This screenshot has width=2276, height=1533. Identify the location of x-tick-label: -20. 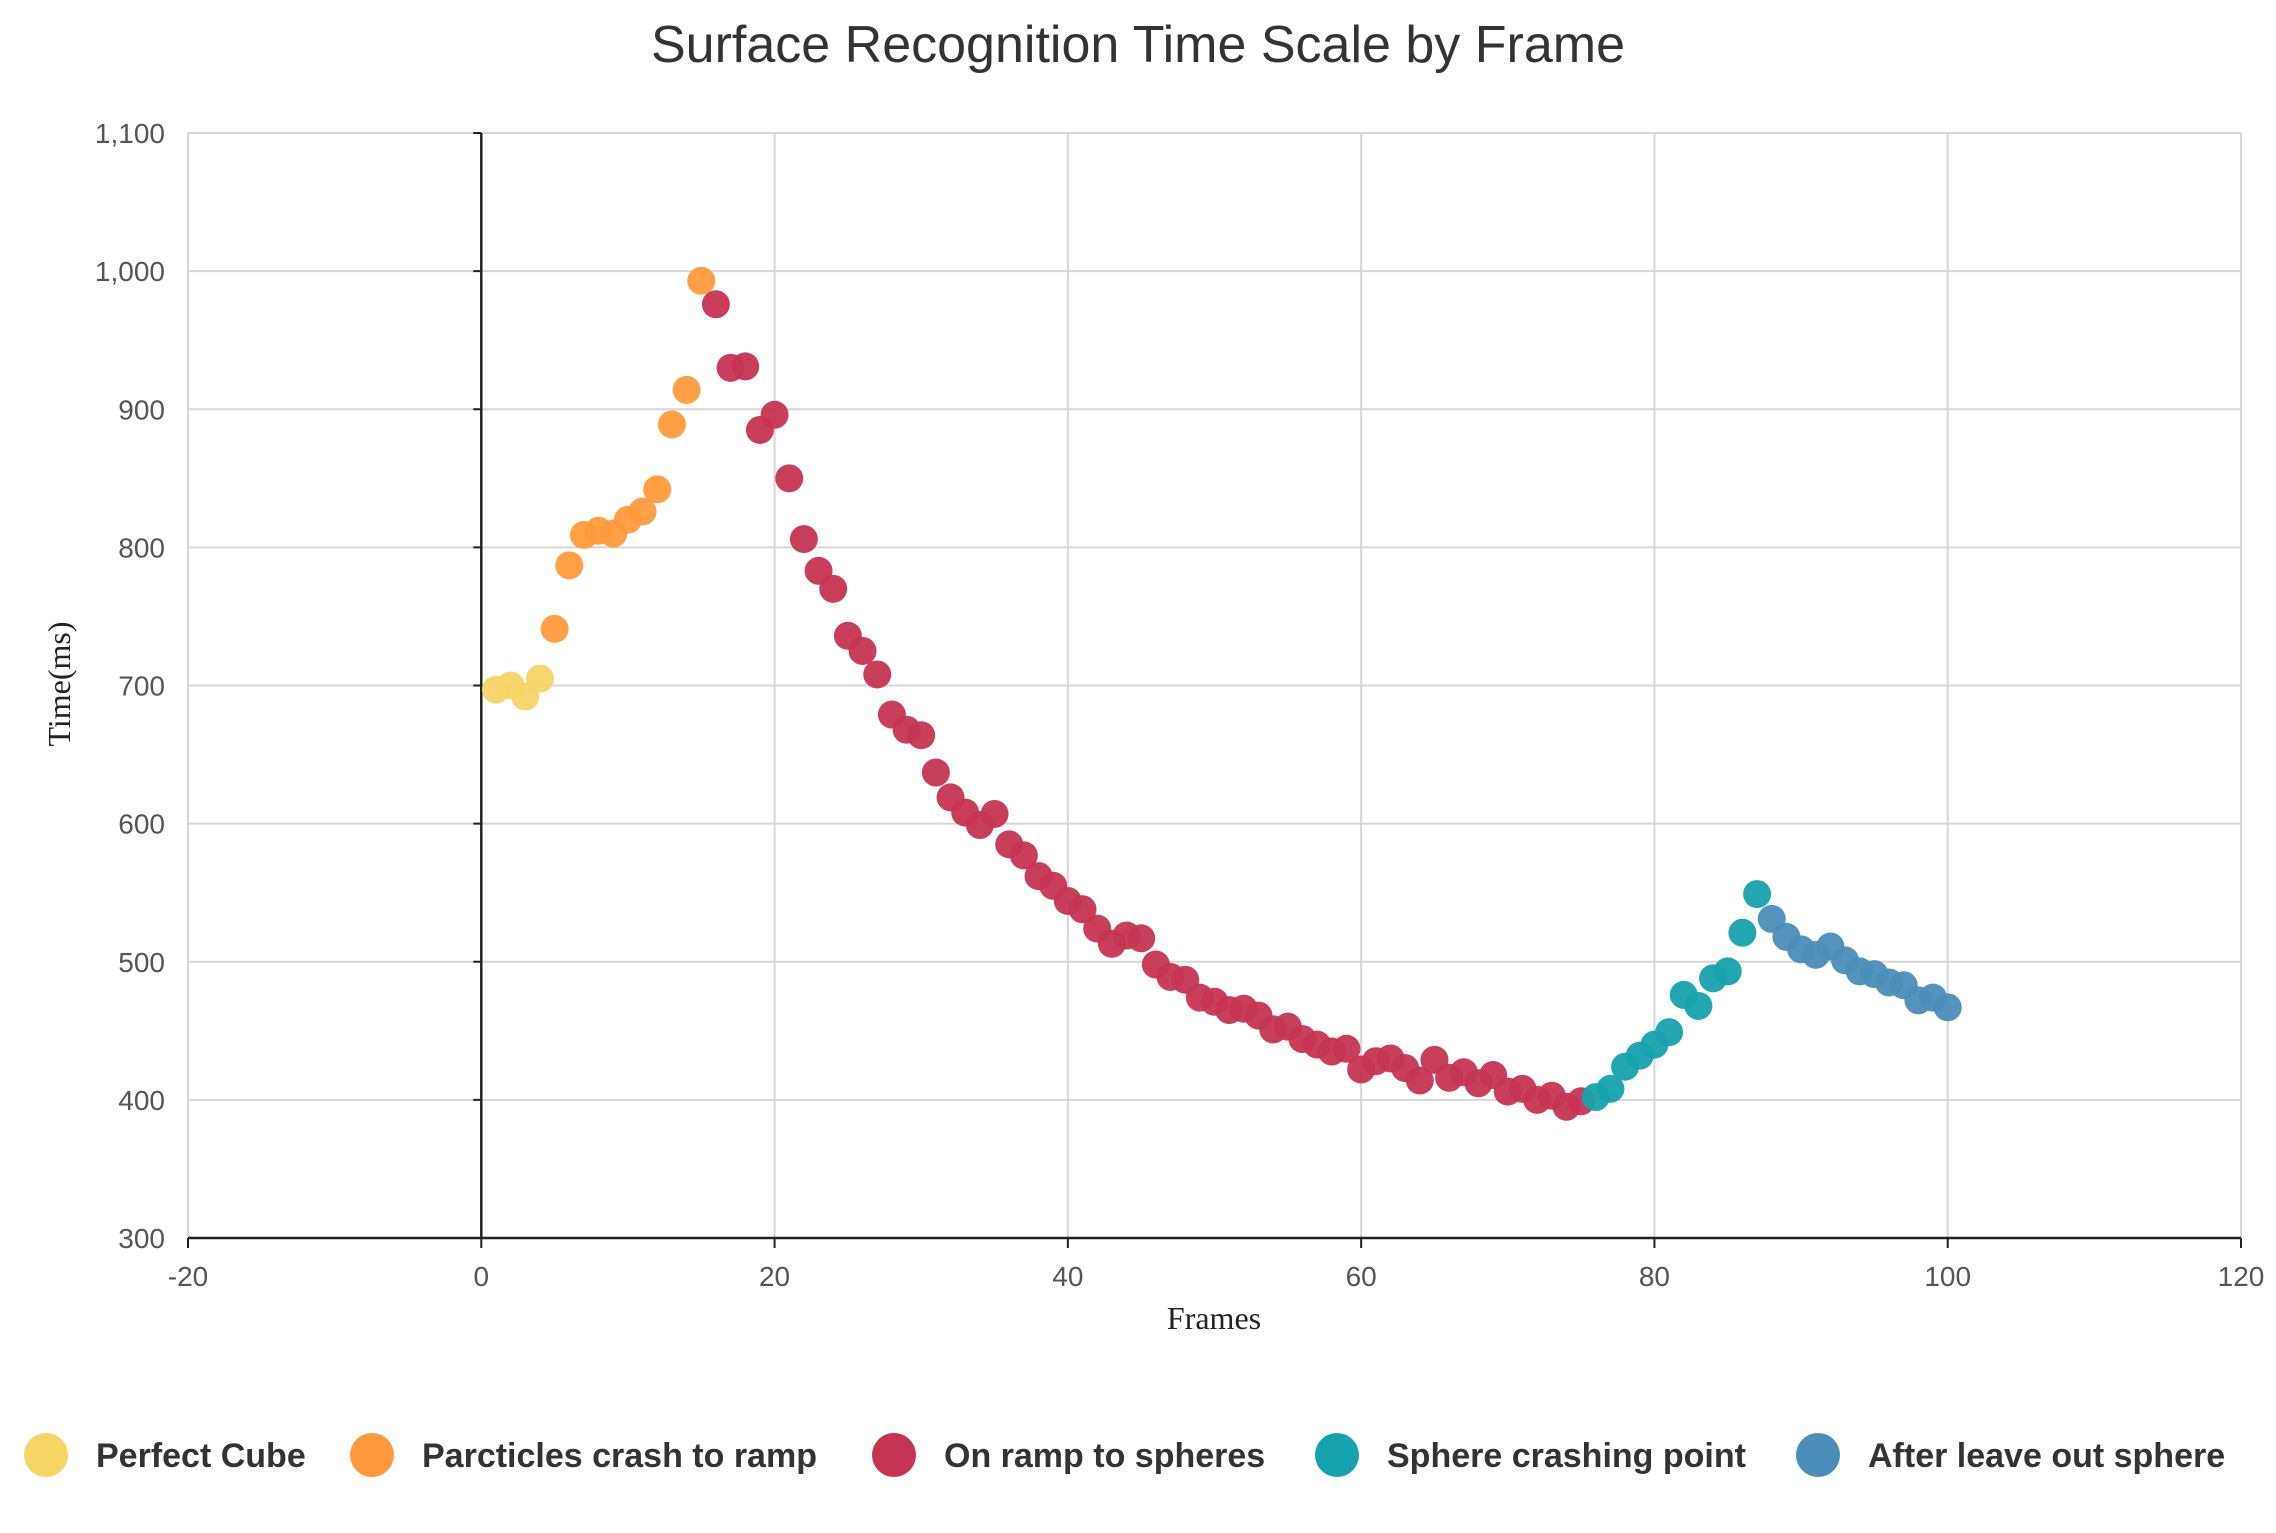
(188, 1276).